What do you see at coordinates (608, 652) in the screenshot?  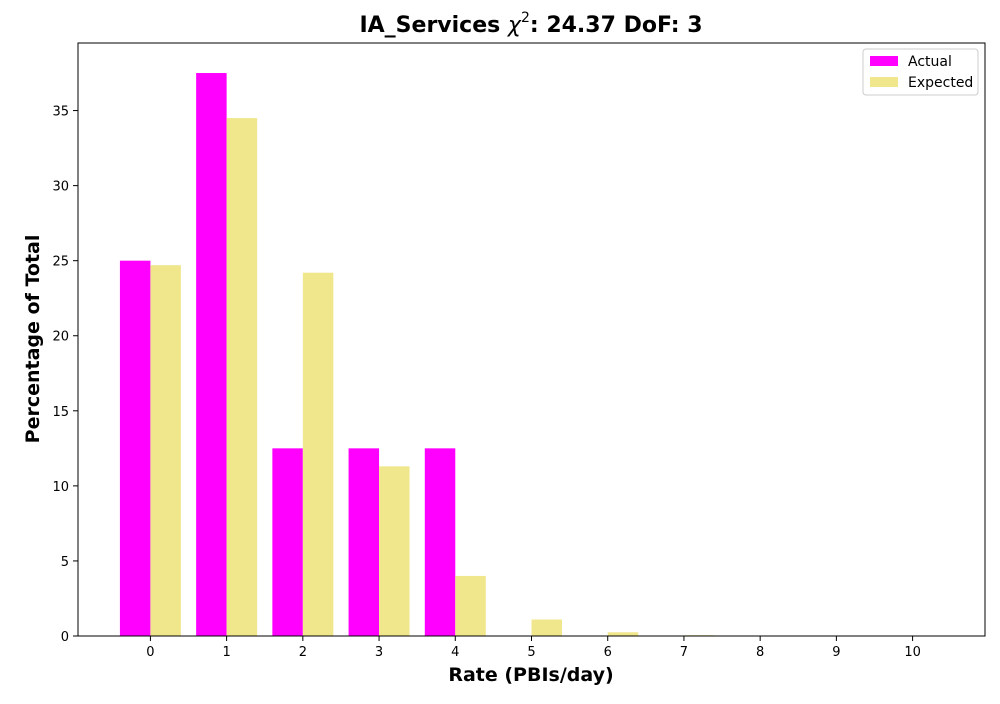 I see `x-tick-label: 6` at bounding box center [608, 652].